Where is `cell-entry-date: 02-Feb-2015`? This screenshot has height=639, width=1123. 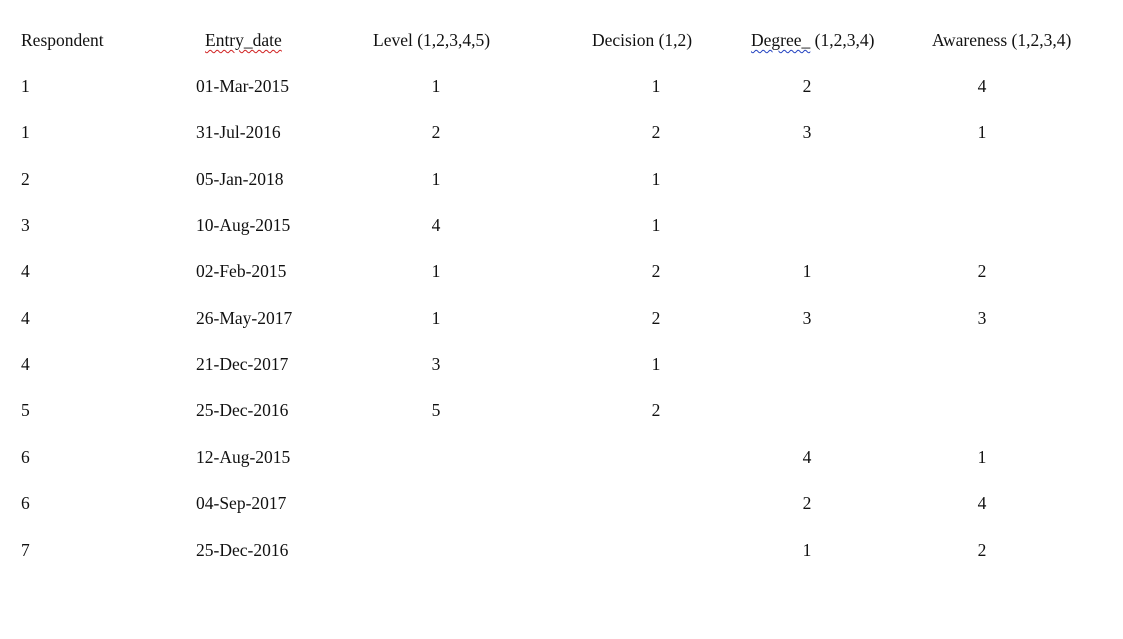
cell-entry-date: 02-Feb-2015 is located at coordinates (241, 271).